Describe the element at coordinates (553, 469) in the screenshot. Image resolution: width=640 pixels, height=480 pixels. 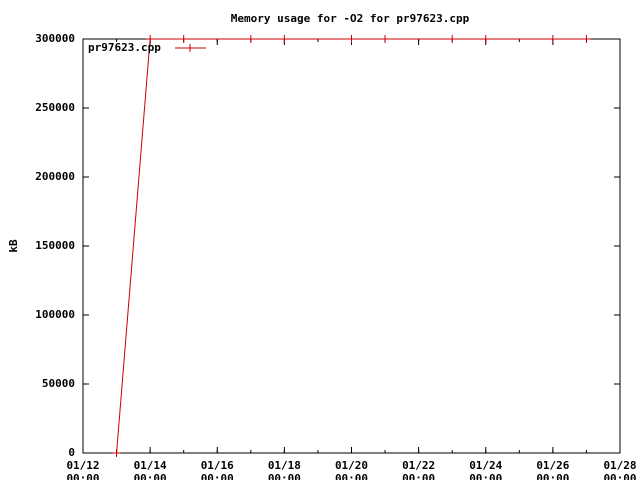
I see `x-tick-label: 01/26 00:00` at that location.